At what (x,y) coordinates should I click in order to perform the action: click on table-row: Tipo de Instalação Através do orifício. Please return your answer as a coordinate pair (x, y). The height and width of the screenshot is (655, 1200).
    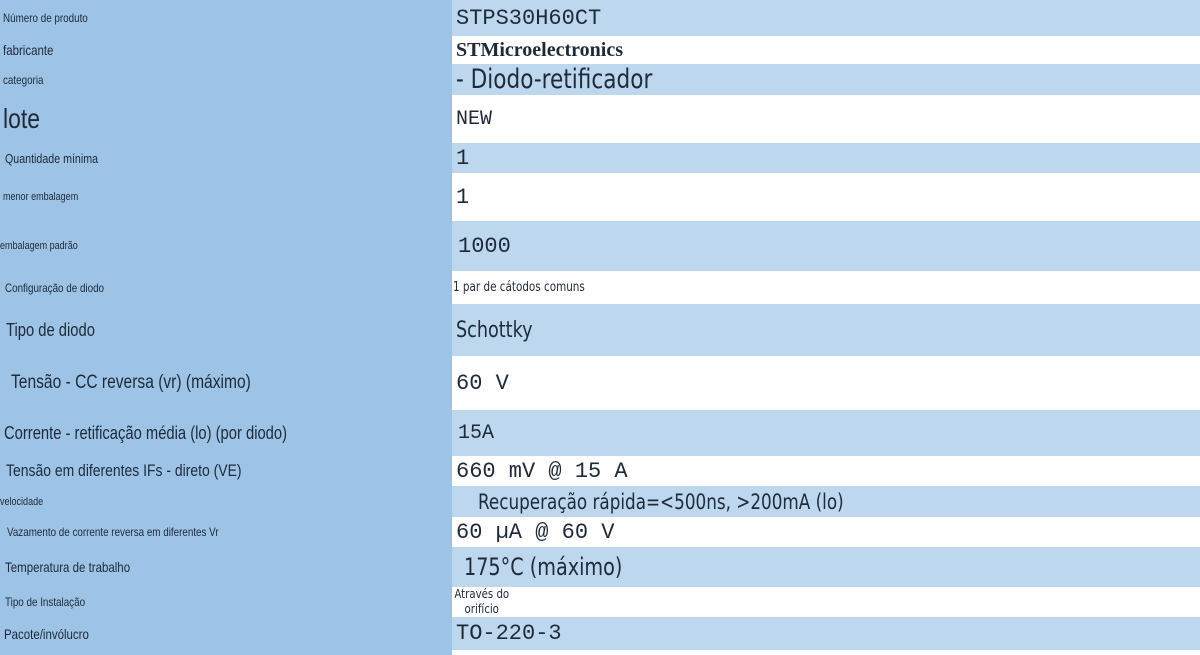
    Looking at the image, I should click on (600, 602).